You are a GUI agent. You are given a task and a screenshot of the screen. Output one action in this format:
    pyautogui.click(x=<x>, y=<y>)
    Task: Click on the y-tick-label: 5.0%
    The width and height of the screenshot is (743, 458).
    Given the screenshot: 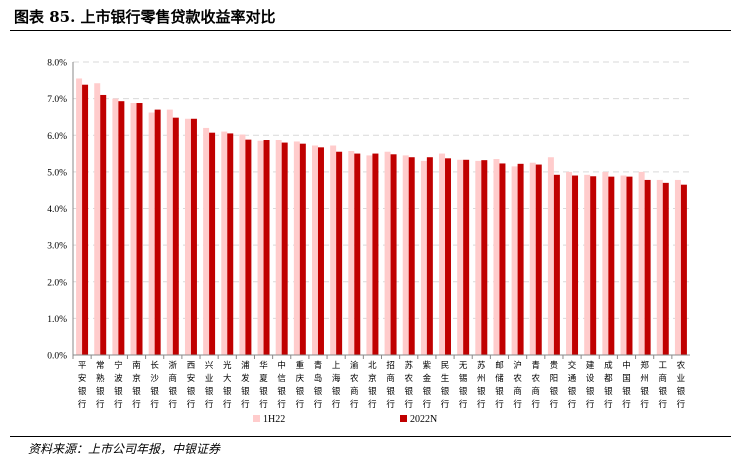 What is the action you would take?
    pyautogui.click(x=57, y=173)
    